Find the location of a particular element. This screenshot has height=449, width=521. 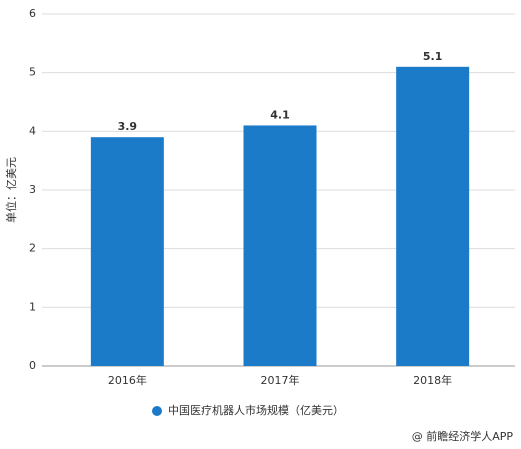

y-tick-label: 2 is located at coordinates (32, 248).